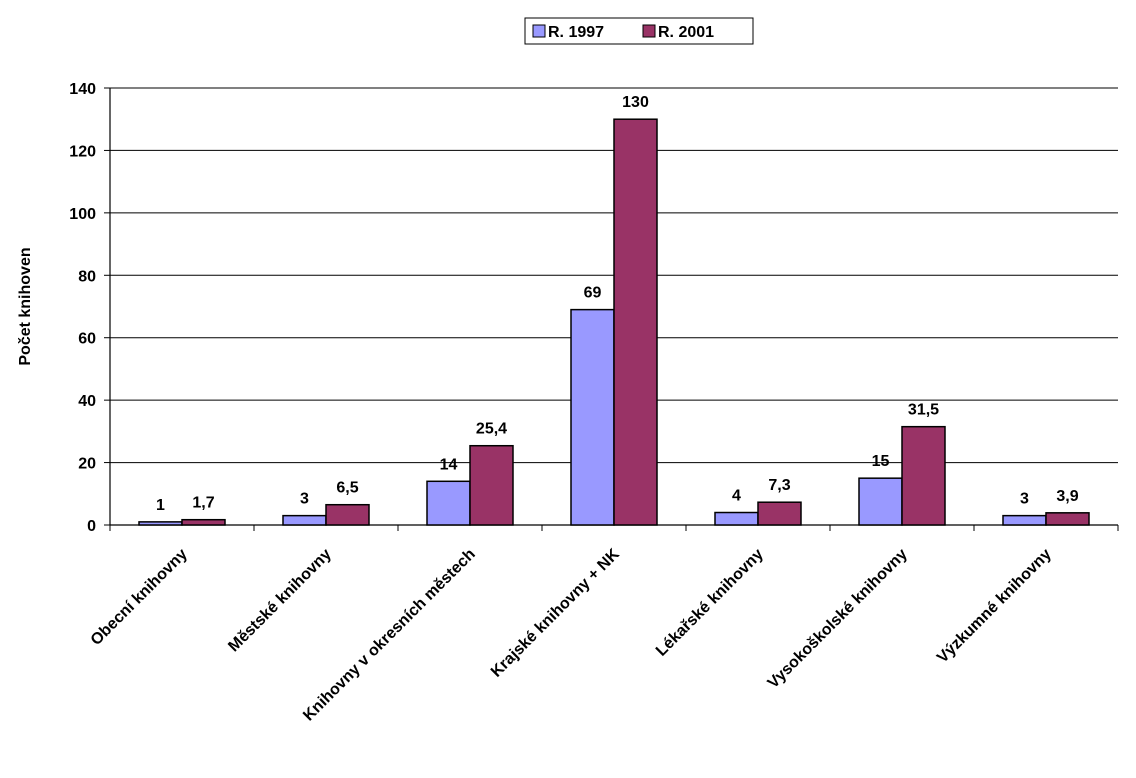  I want to click on data-label-r2001-2: 25,4, so click(491, 429).